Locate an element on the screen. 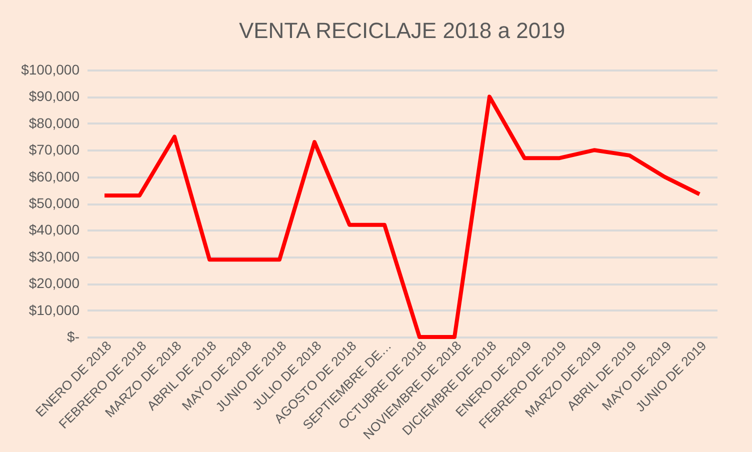 Image resolution: width=752 pixels, height=452 pixels. y-tick-label: $- is located at coordinates (73, 336).